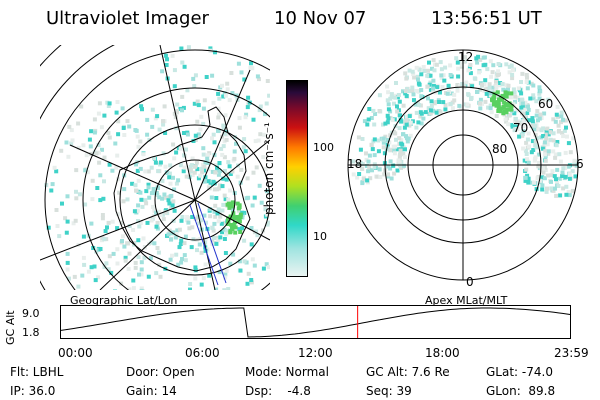 Image resolution: width=600 pixels, height=400 pixels. I want to click on status-dsp: Dsp: -4.8, so click(278, 391).